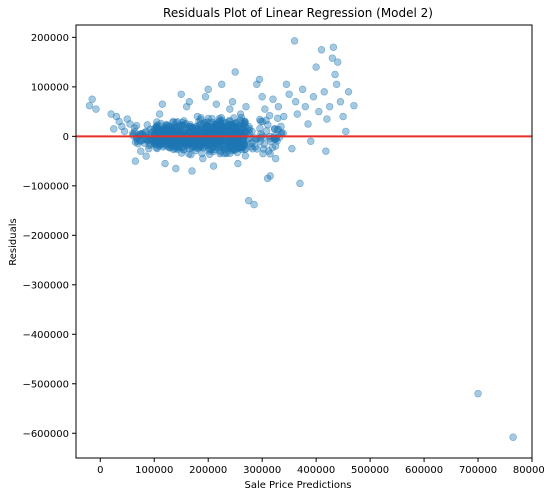 Image resolution: width=544 pixels, height=496 pixels. Describe the element at coordinates (66, 137) in the screenshot. I see `y-tick-label: 0` at that location.